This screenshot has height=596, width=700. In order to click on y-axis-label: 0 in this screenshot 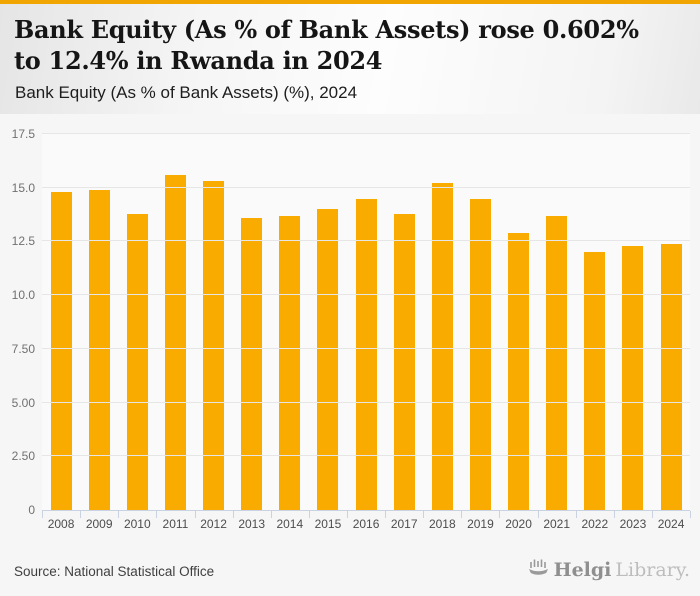, I will do `click(31, 510)`.